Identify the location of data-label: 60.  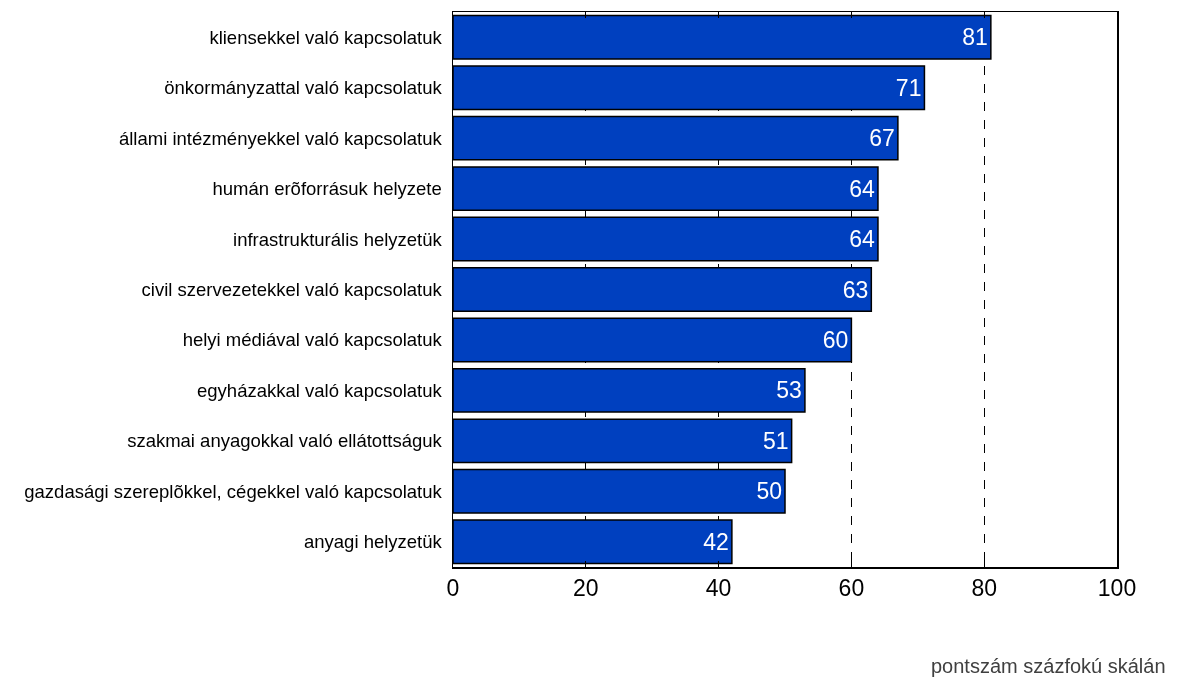
(835, 339).